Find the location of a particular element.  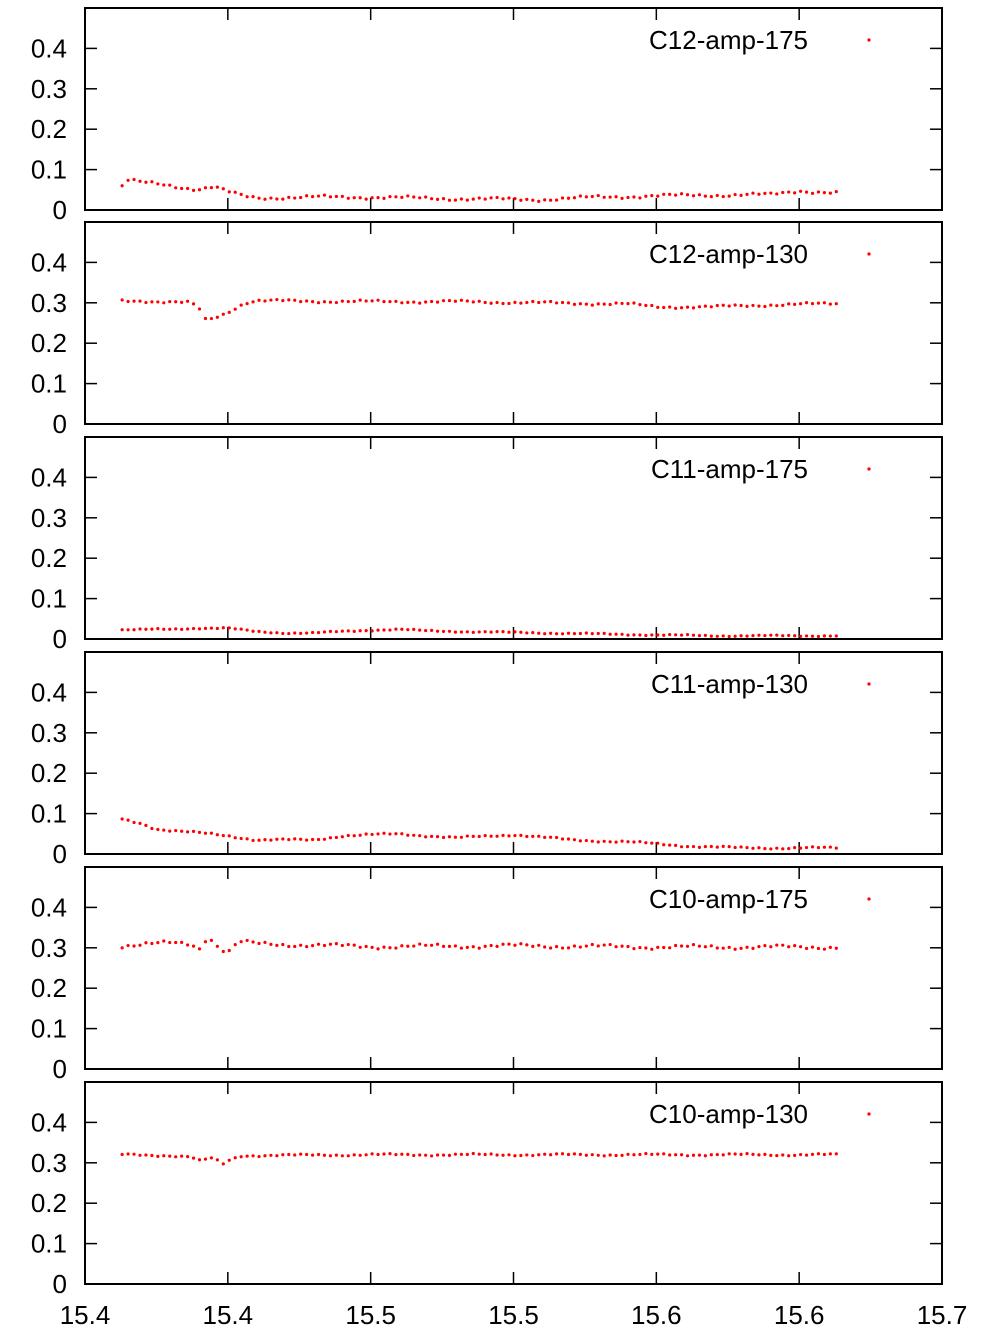

y-tick-label: 0.1 is located at coordinates (49, 384).